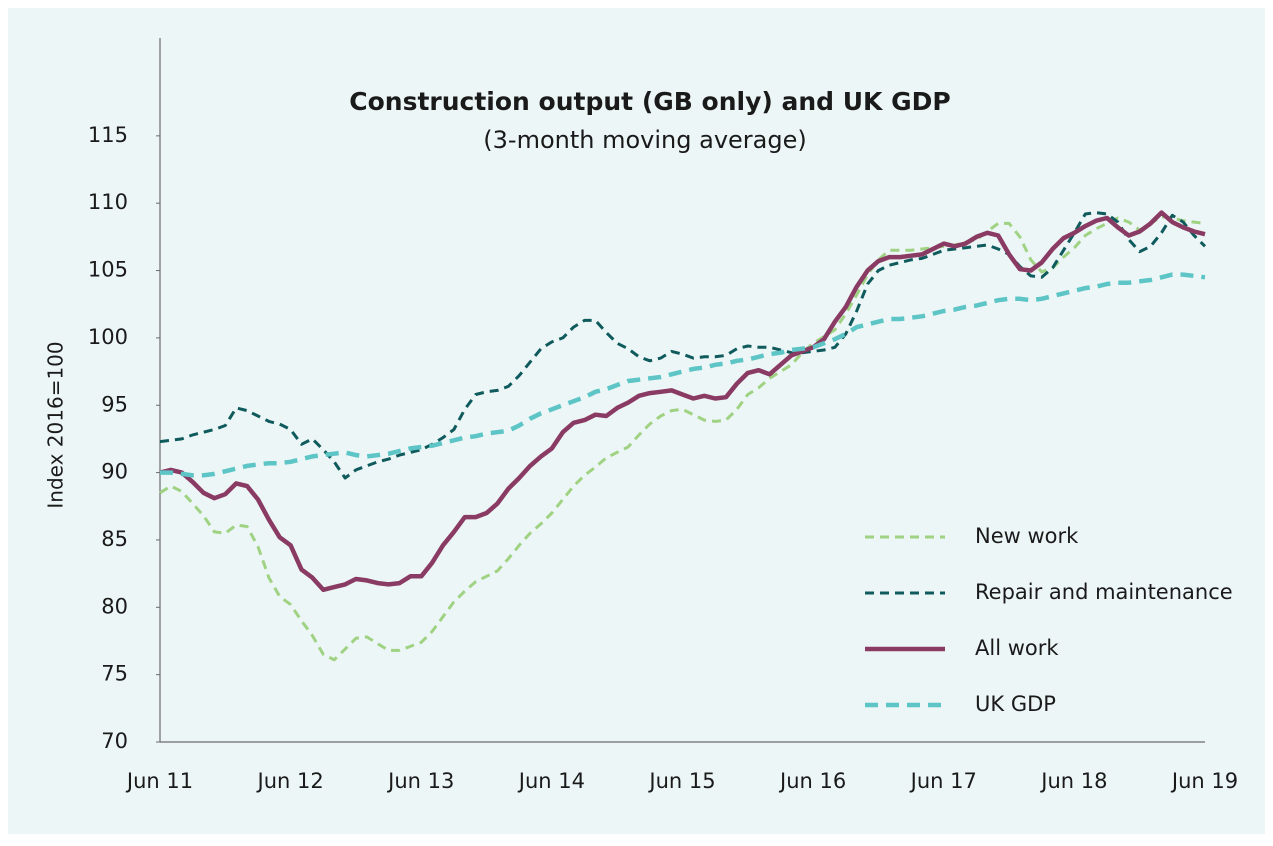  Describe the element at coordinates (644, 140) in the screenshot. I see `chart-subtitle: (3-month moving average)` at that location.